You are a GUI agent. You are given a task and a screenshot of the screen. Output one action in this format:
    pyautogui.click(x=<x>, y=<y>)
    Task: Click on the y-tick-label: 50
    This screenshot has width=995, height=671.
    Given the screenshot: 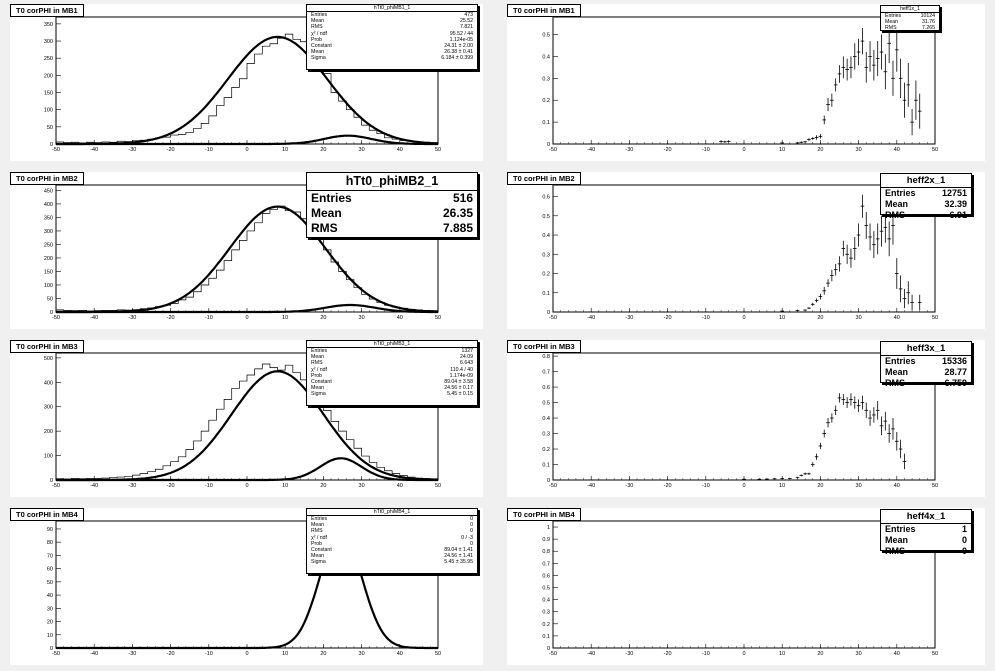 What is the action you would take?
    pyautogui.click(x=50, y=128)
    